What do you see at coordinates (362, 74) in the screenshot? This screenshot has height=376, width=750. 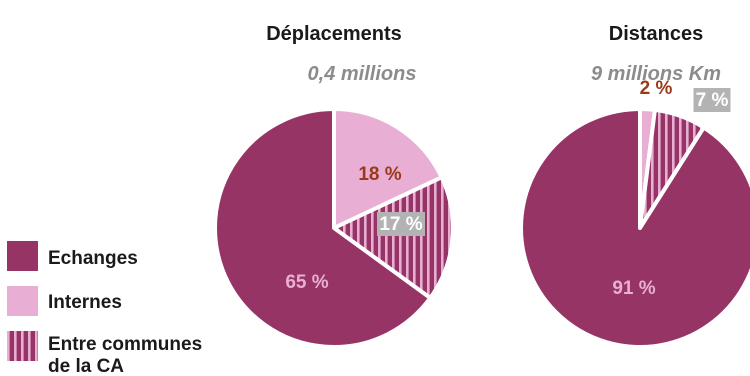 I see `chart-subtitle-deplacements: 0,4 millions` at bounding box center [362, 74].